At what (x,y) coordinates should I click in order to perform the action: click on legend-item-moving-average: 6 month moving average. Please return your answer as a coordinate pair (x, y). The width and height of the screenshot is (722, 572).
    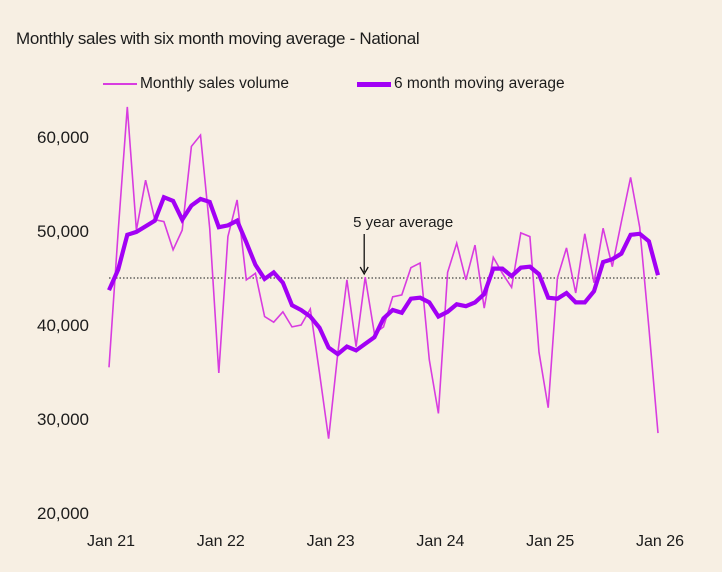
    Looking at the image, I should click on (461, 84).